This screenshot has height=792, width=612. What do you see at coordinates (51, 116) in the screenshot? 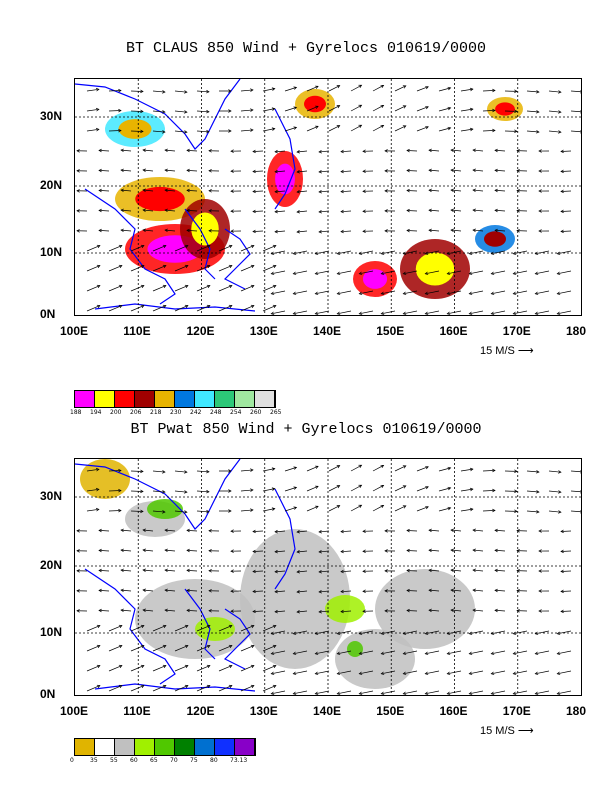
I see `y-tick-label: 30N` at bounding box center [51, 116].